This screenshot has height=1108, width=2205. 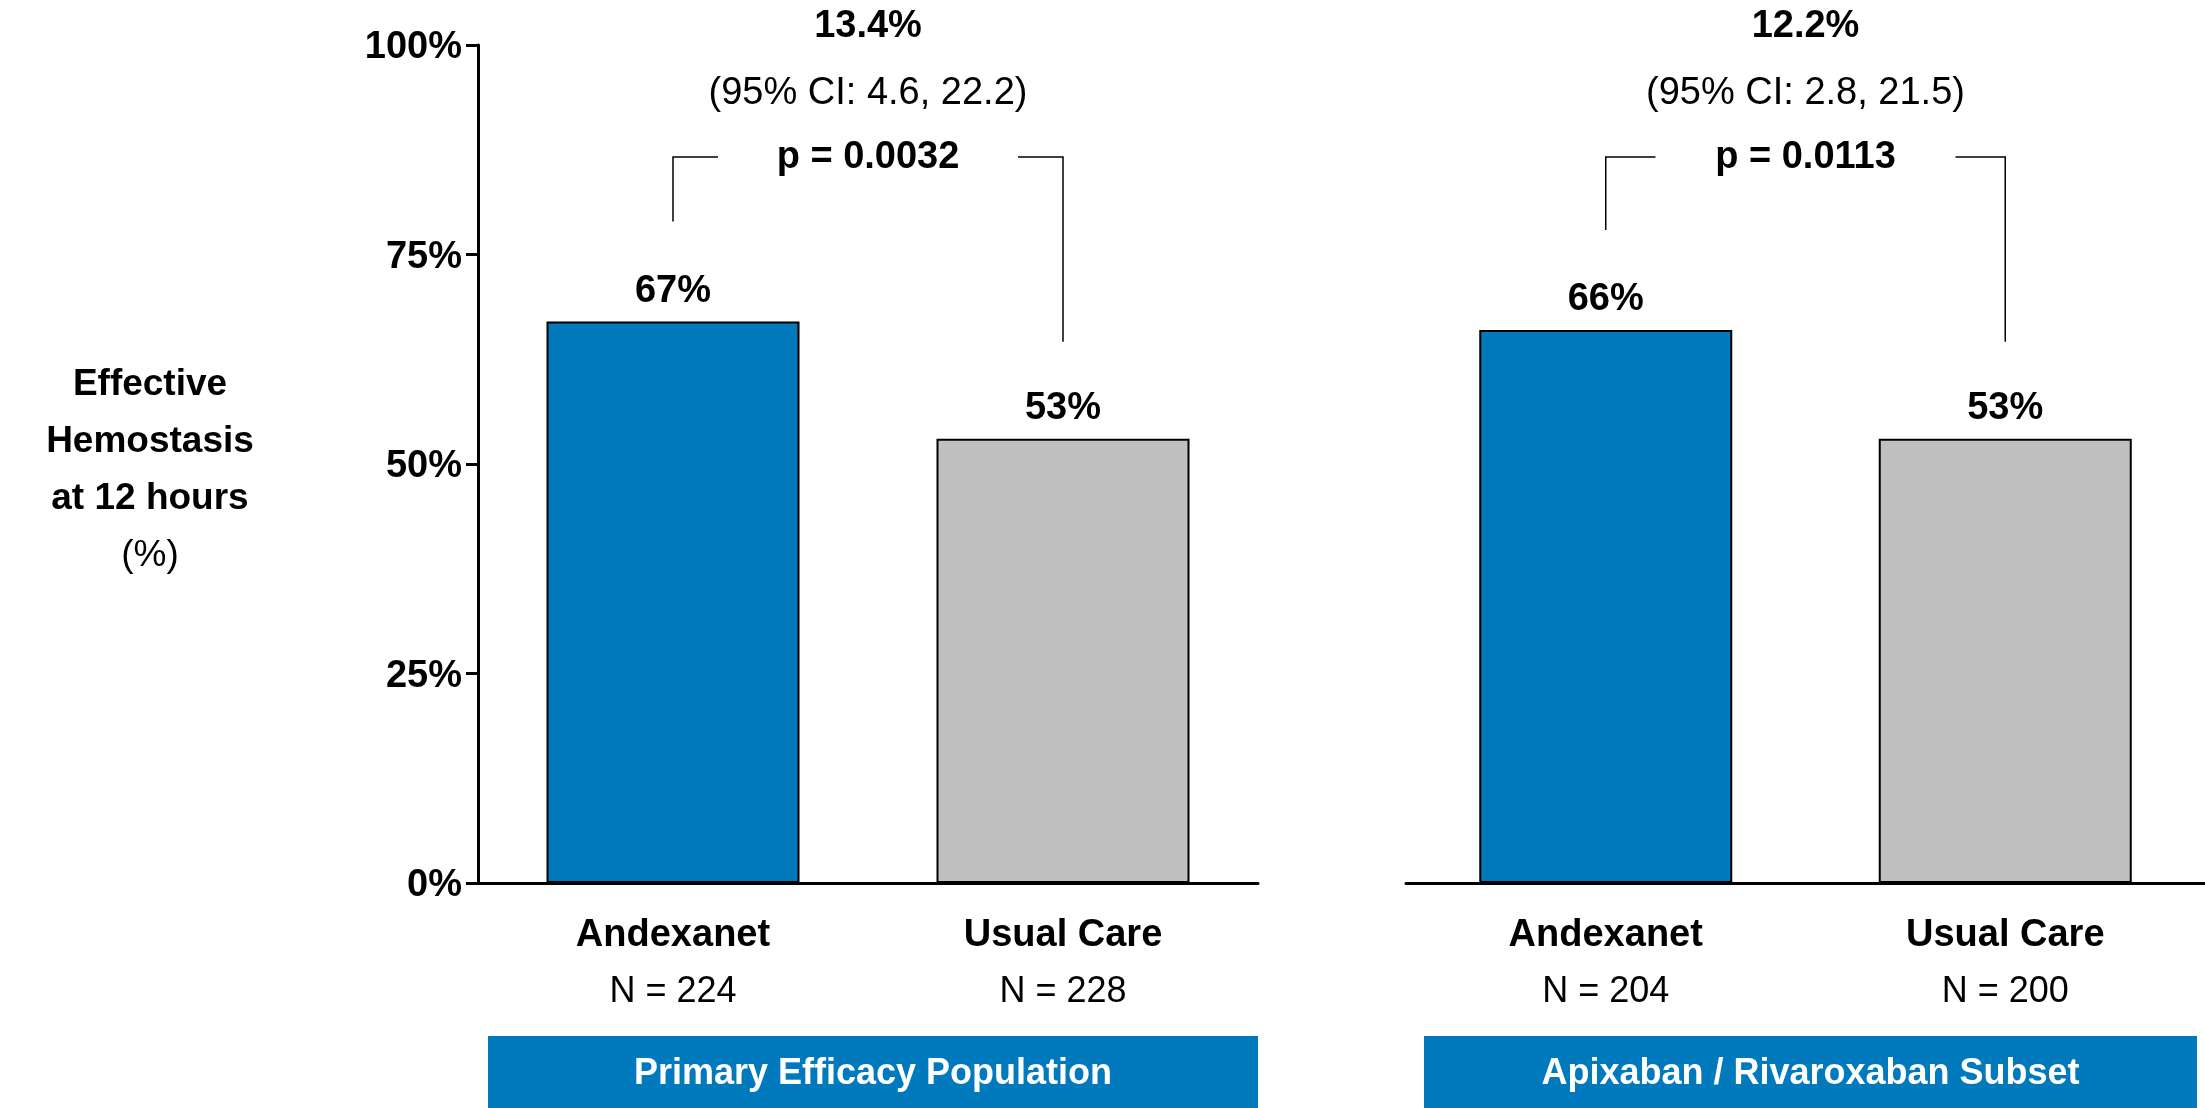 What do you see at coordinates (413, 45) in the screenshot?
I see `y-tick-label: 100%` at bounding box center [413, 45].